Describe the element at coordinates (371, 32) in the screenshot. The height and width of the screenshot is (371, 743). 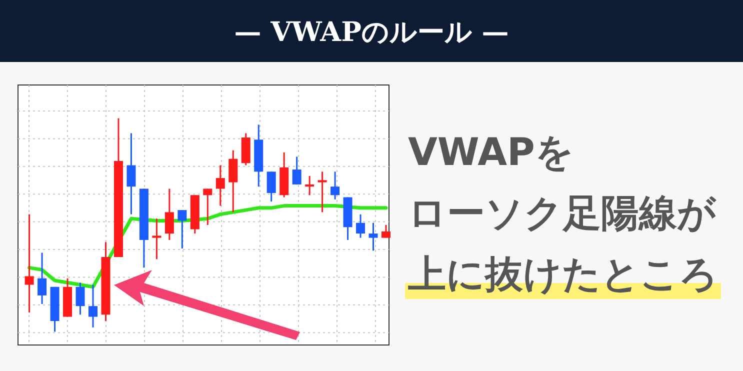
I see `chart-title: — VWAPのルール —` at that location.